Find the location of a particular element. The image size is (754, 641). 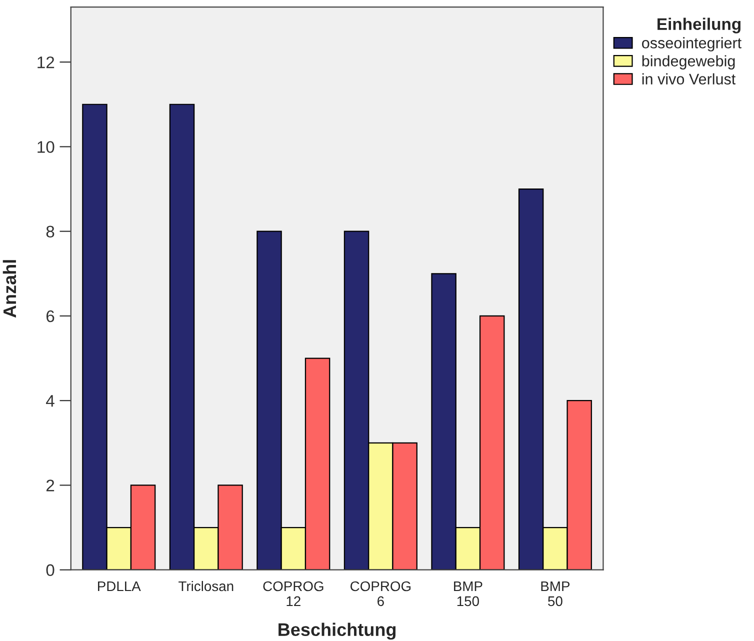

y-tick-label: 4 is located at coordinates (50, 401).